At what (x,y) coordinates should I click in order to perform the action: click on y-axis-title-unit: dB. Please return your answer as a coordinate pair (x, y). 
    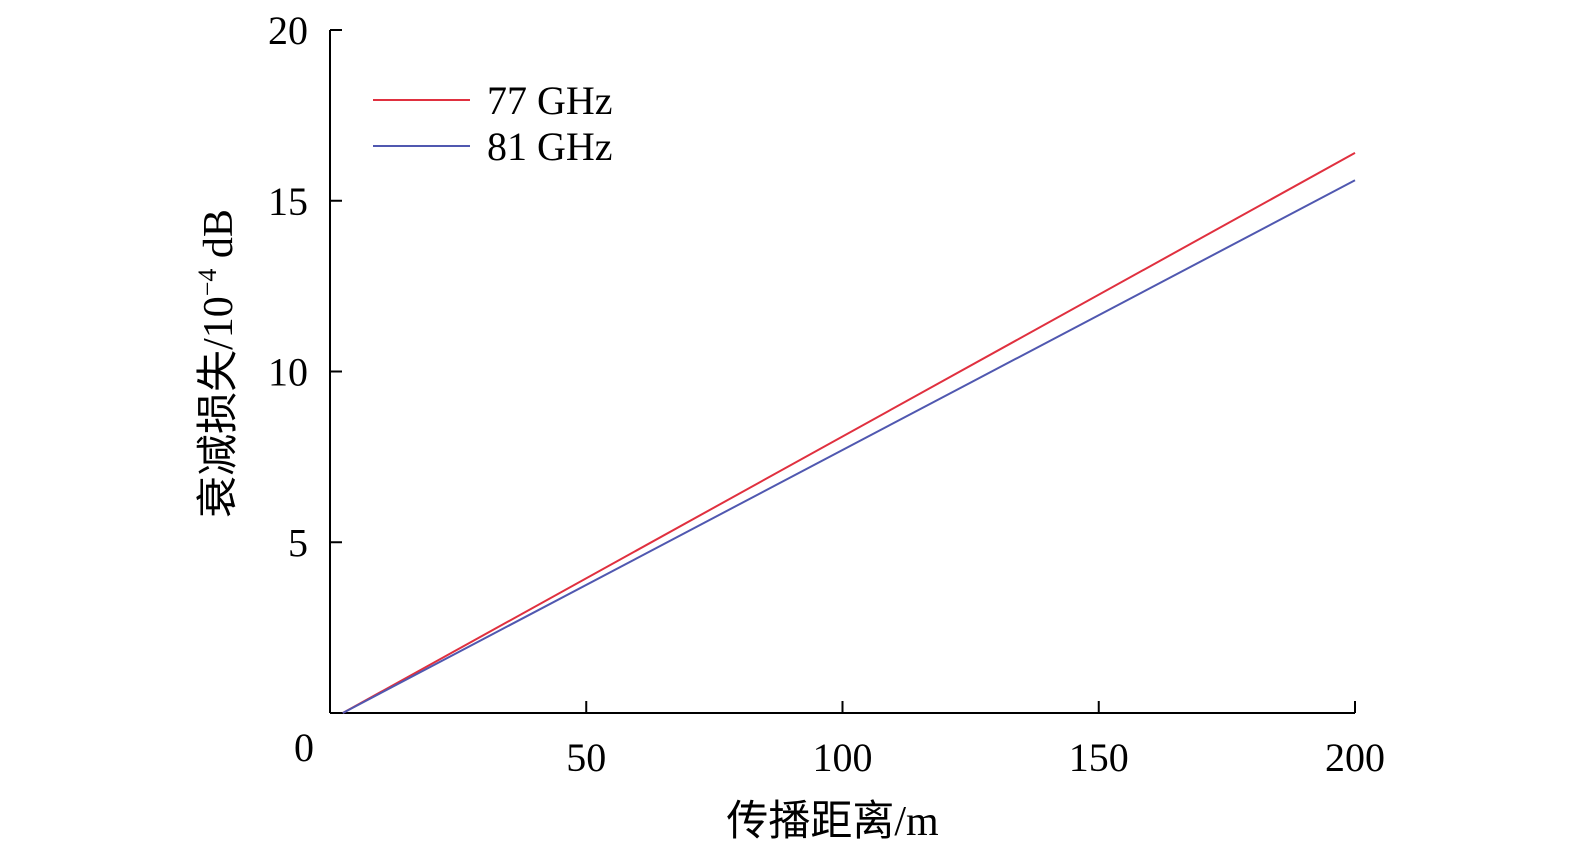
    Looking at the image, I should click on (219, 239).